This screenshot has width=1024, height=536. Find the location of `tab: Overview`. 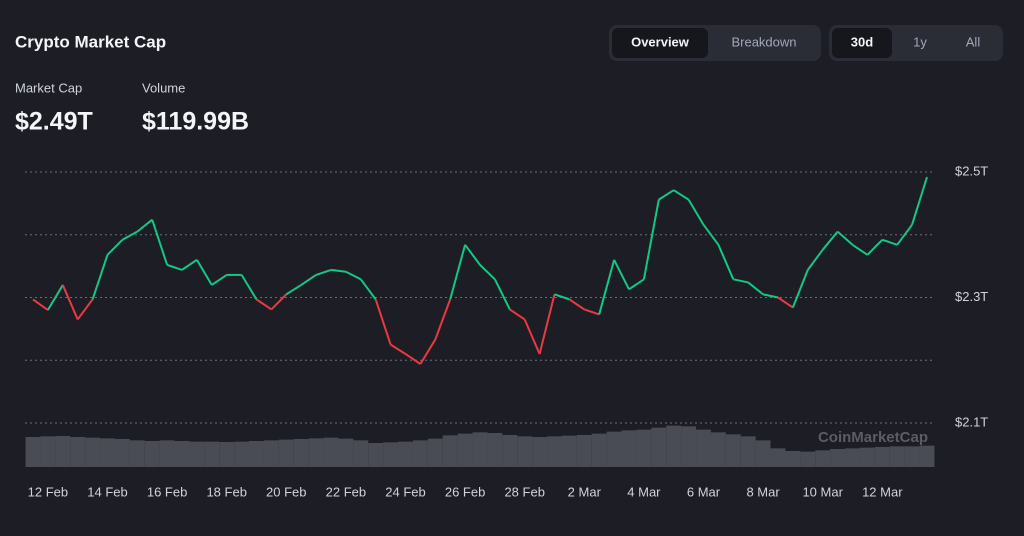

tab: Overview is located at coordinates (660, 41).